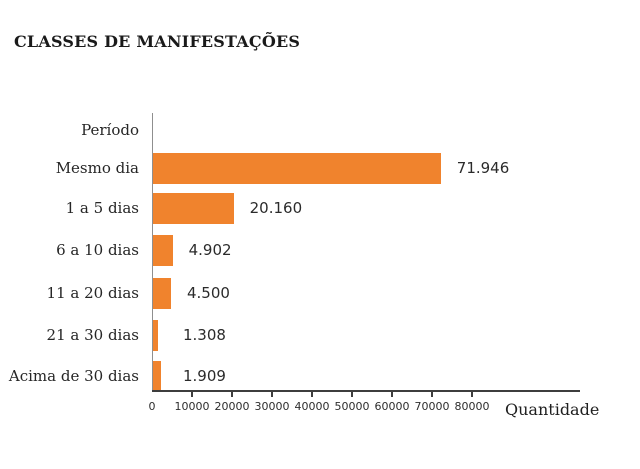 This screenshot has height=469, width=640. I want to click on value-label: 71.946, so click(483, 168).